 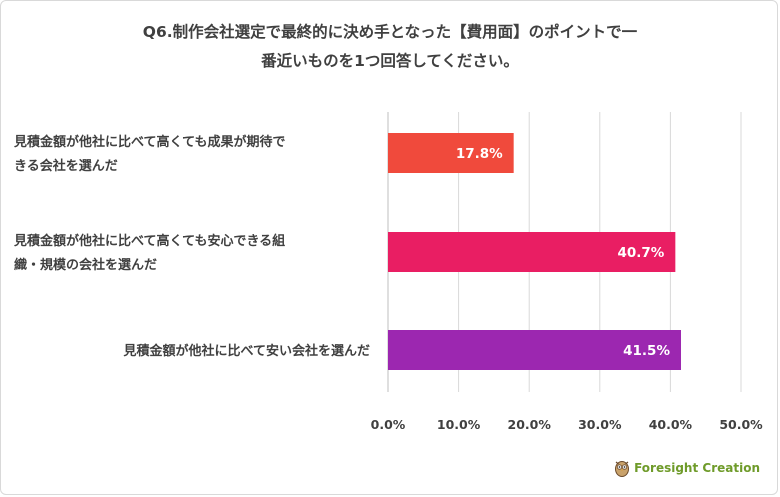 I want to click on data-label: 41.5%, so click(x=646, y=351).